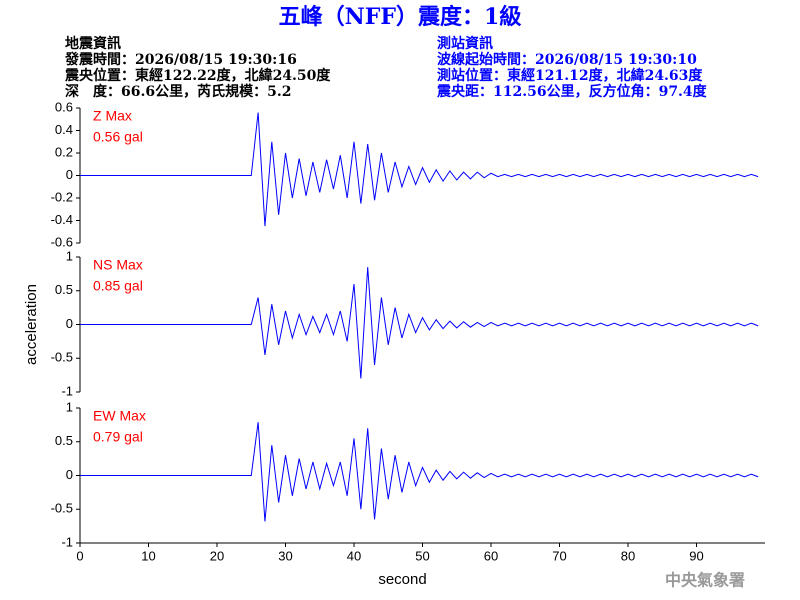 This screenshot has height=600, width=800. What do you see at coordinates (112, 116) in the screenshot?
I see `panel-label: Z Max` at bounding box center [112, 116].